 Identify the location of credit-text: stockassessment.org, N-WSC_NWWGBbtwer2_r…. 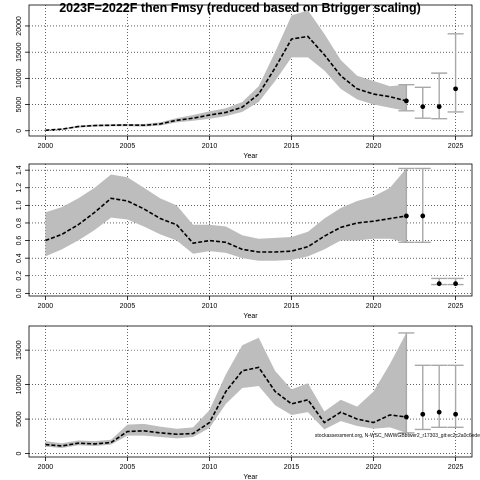
(397, 436).